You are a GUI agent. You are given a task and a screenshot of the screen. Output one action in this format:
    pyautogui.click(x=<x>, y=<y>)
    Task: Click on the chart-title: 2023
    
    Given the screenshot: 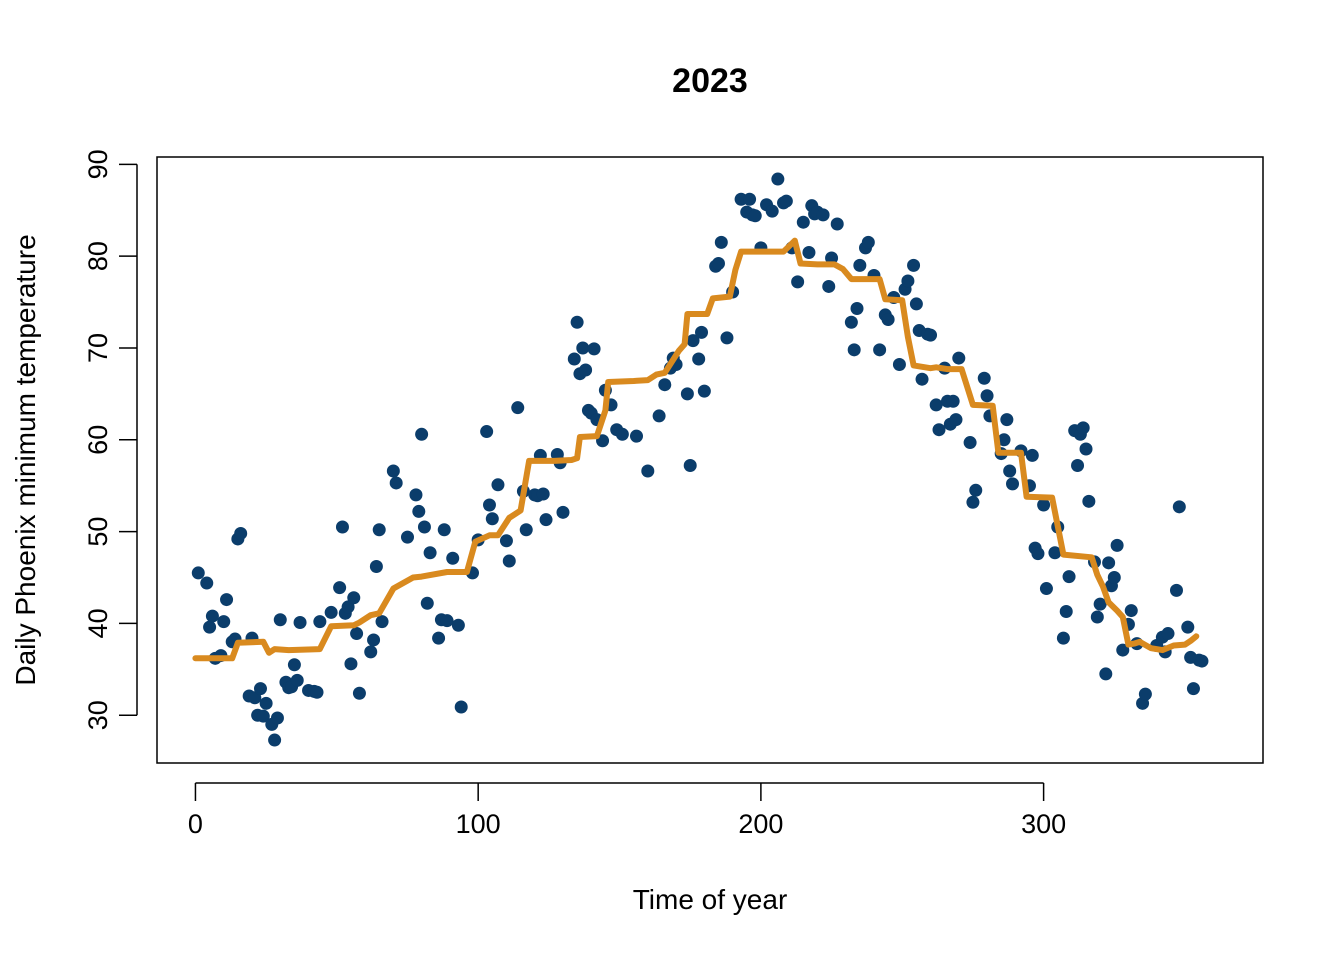 What is the action you would take?
    pyautogui.click(x=710, y=81)
    